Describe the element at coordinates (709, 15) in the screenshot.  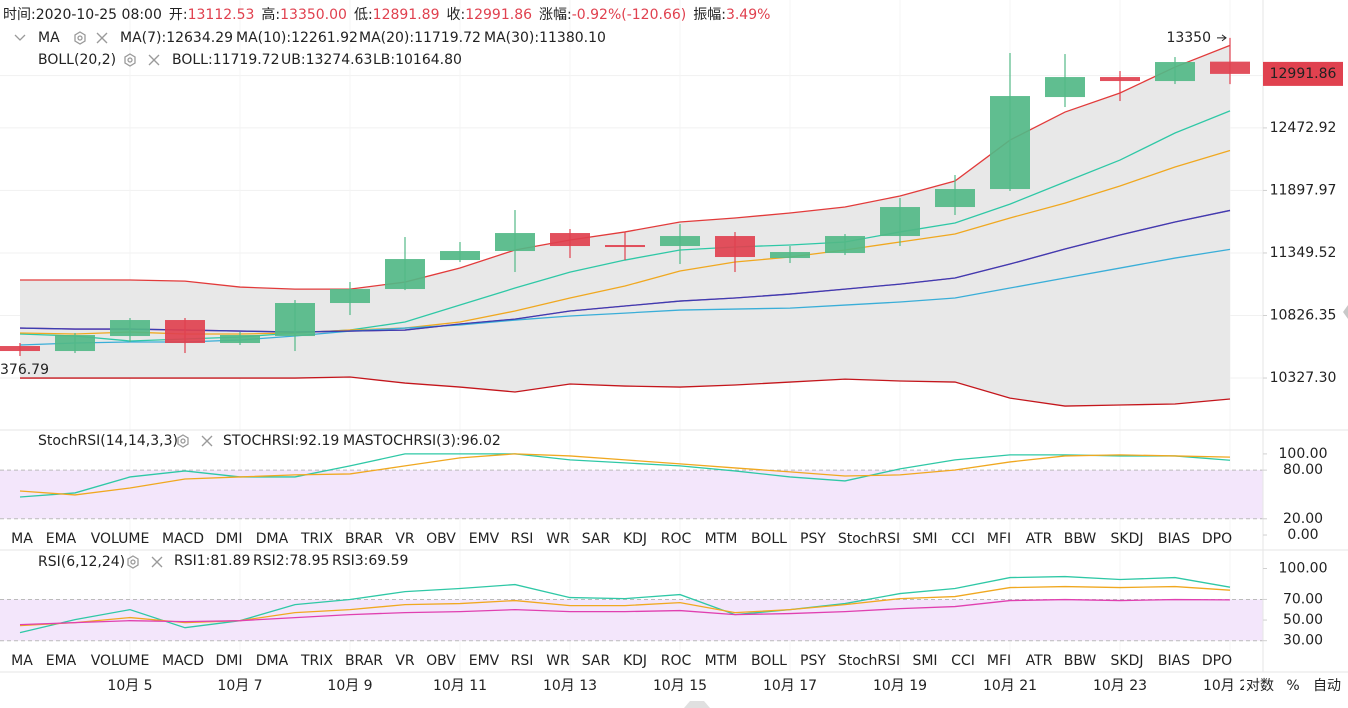
I see `header-label: 振幅:` at that location.